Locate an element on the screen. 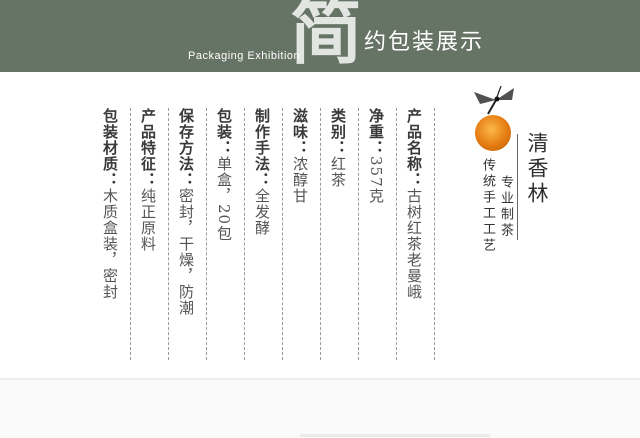 This screenshot has height=438, width=640. header-title: 约包装展示 is located at coordinates (424, 42).